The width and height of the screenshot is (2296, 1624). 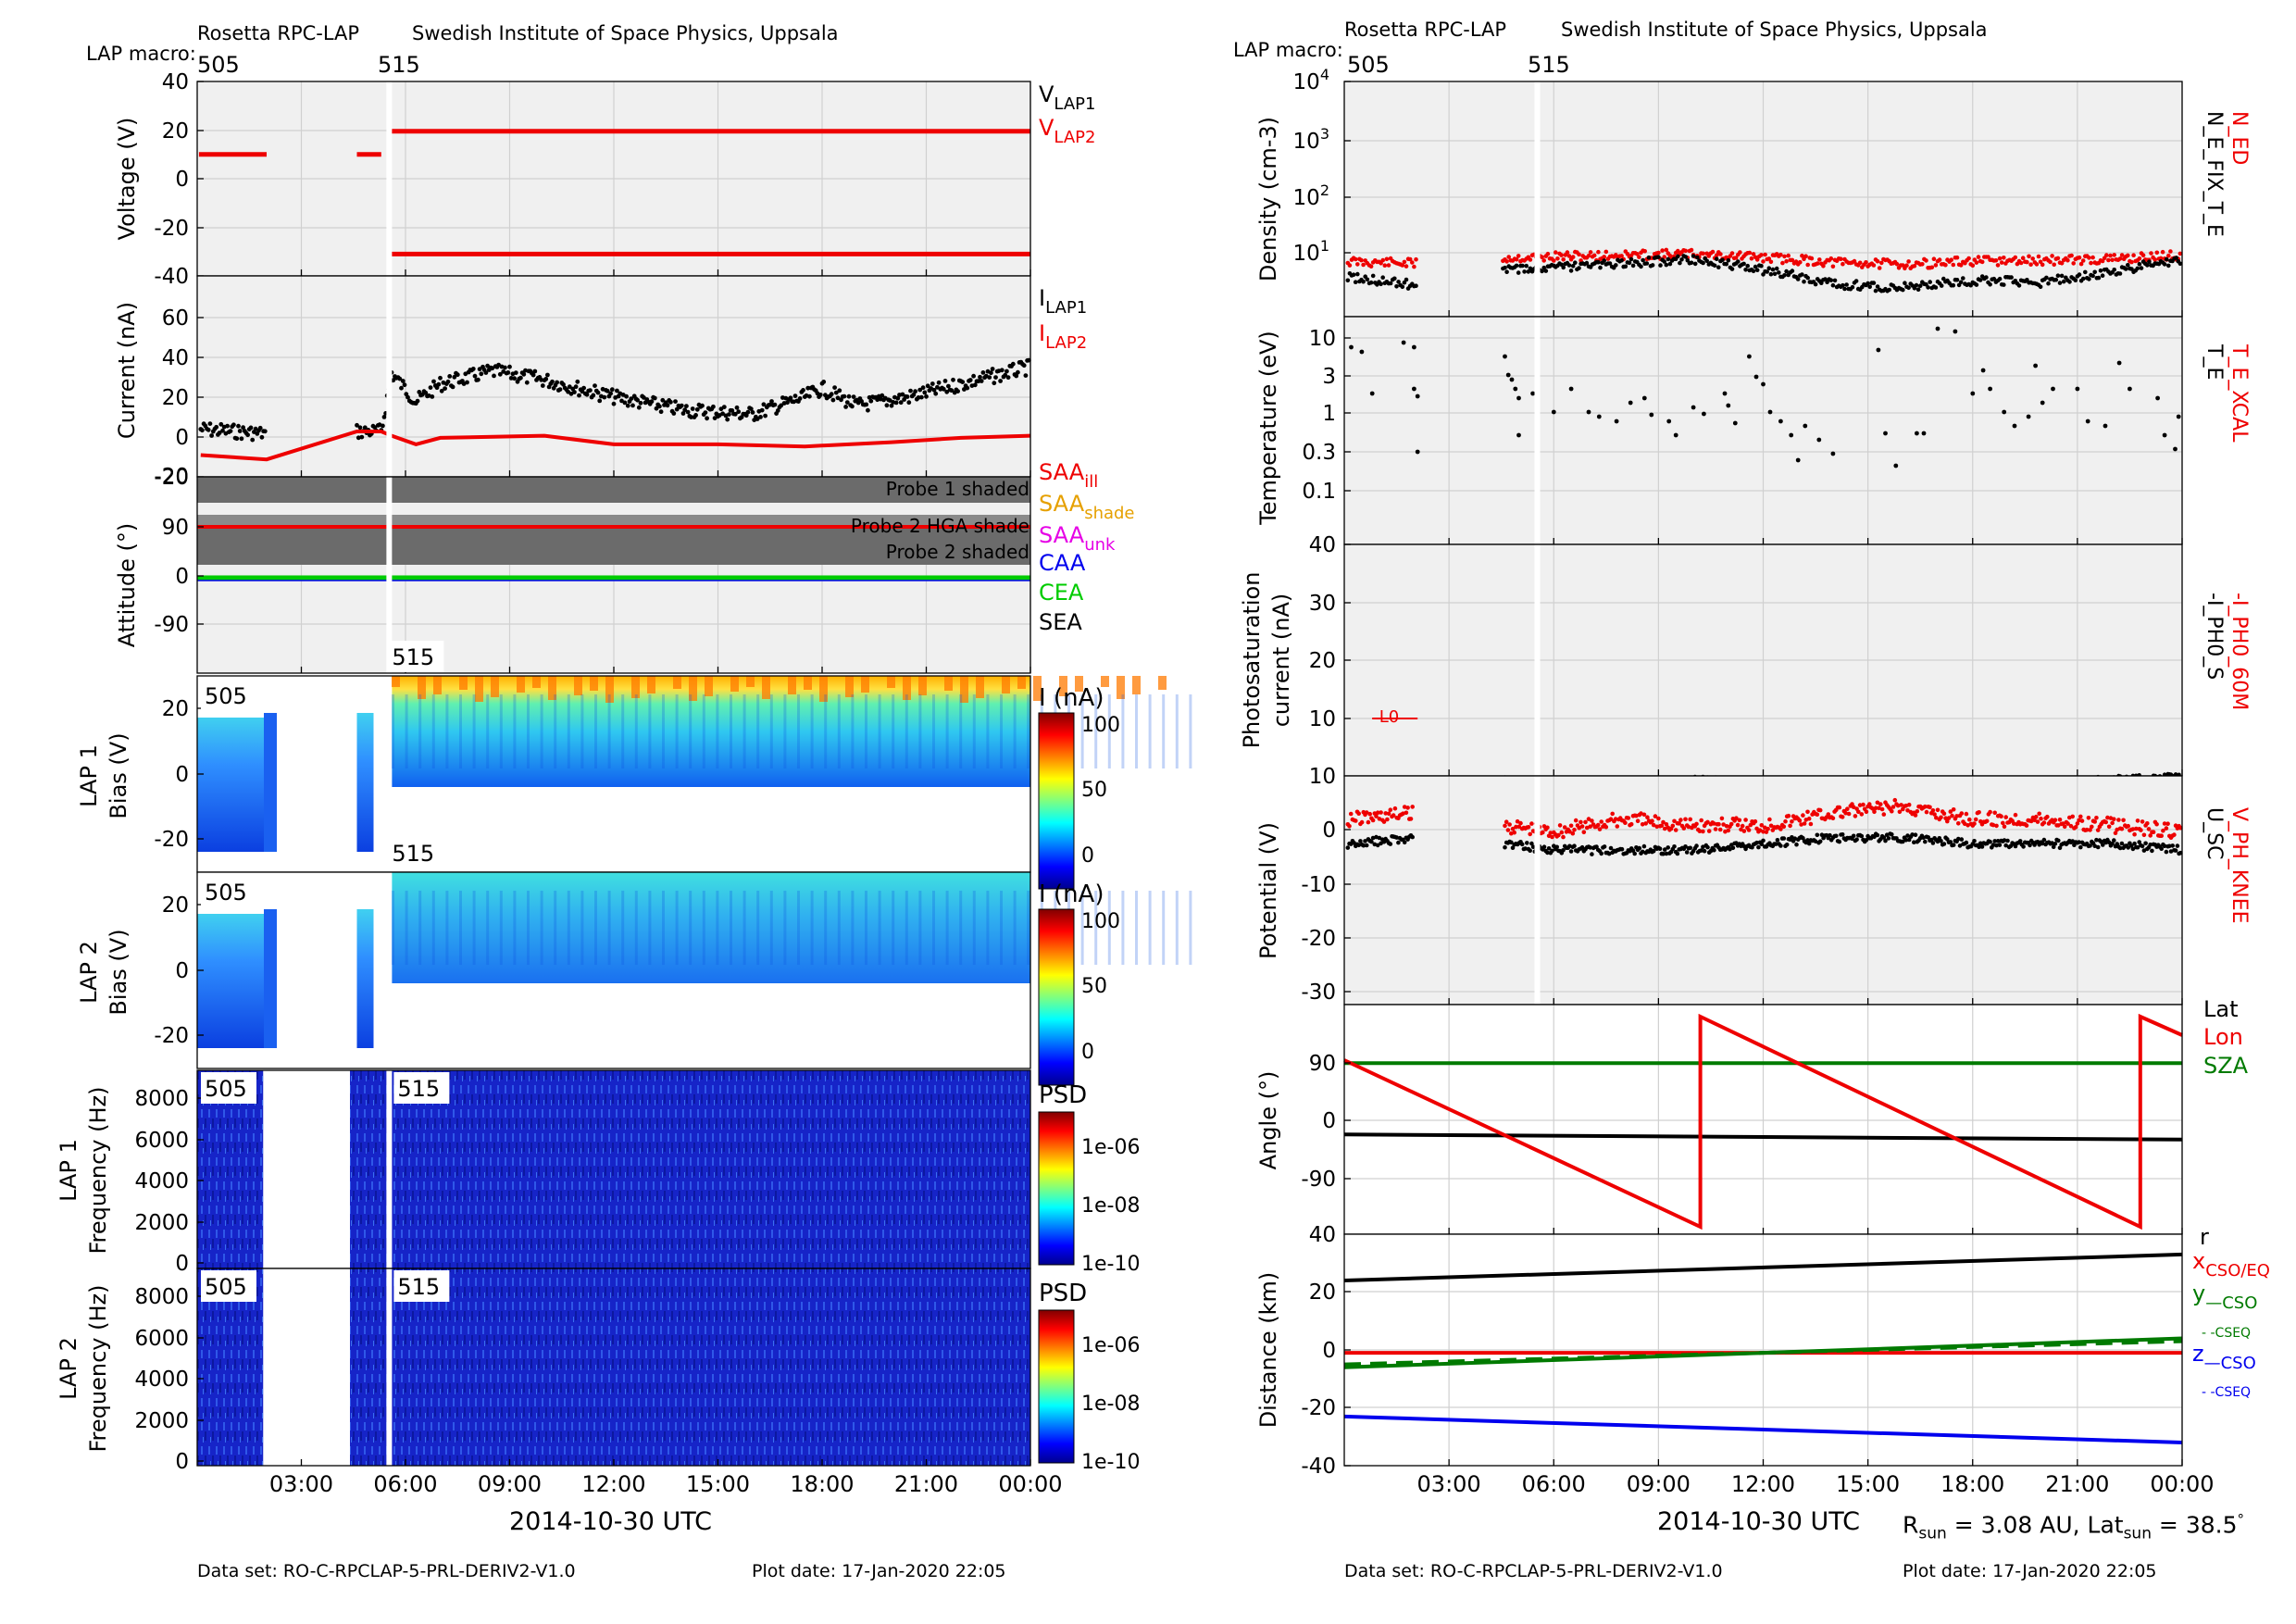 I want to click on y-tick-label: 101, so click(x=1311, y=251).